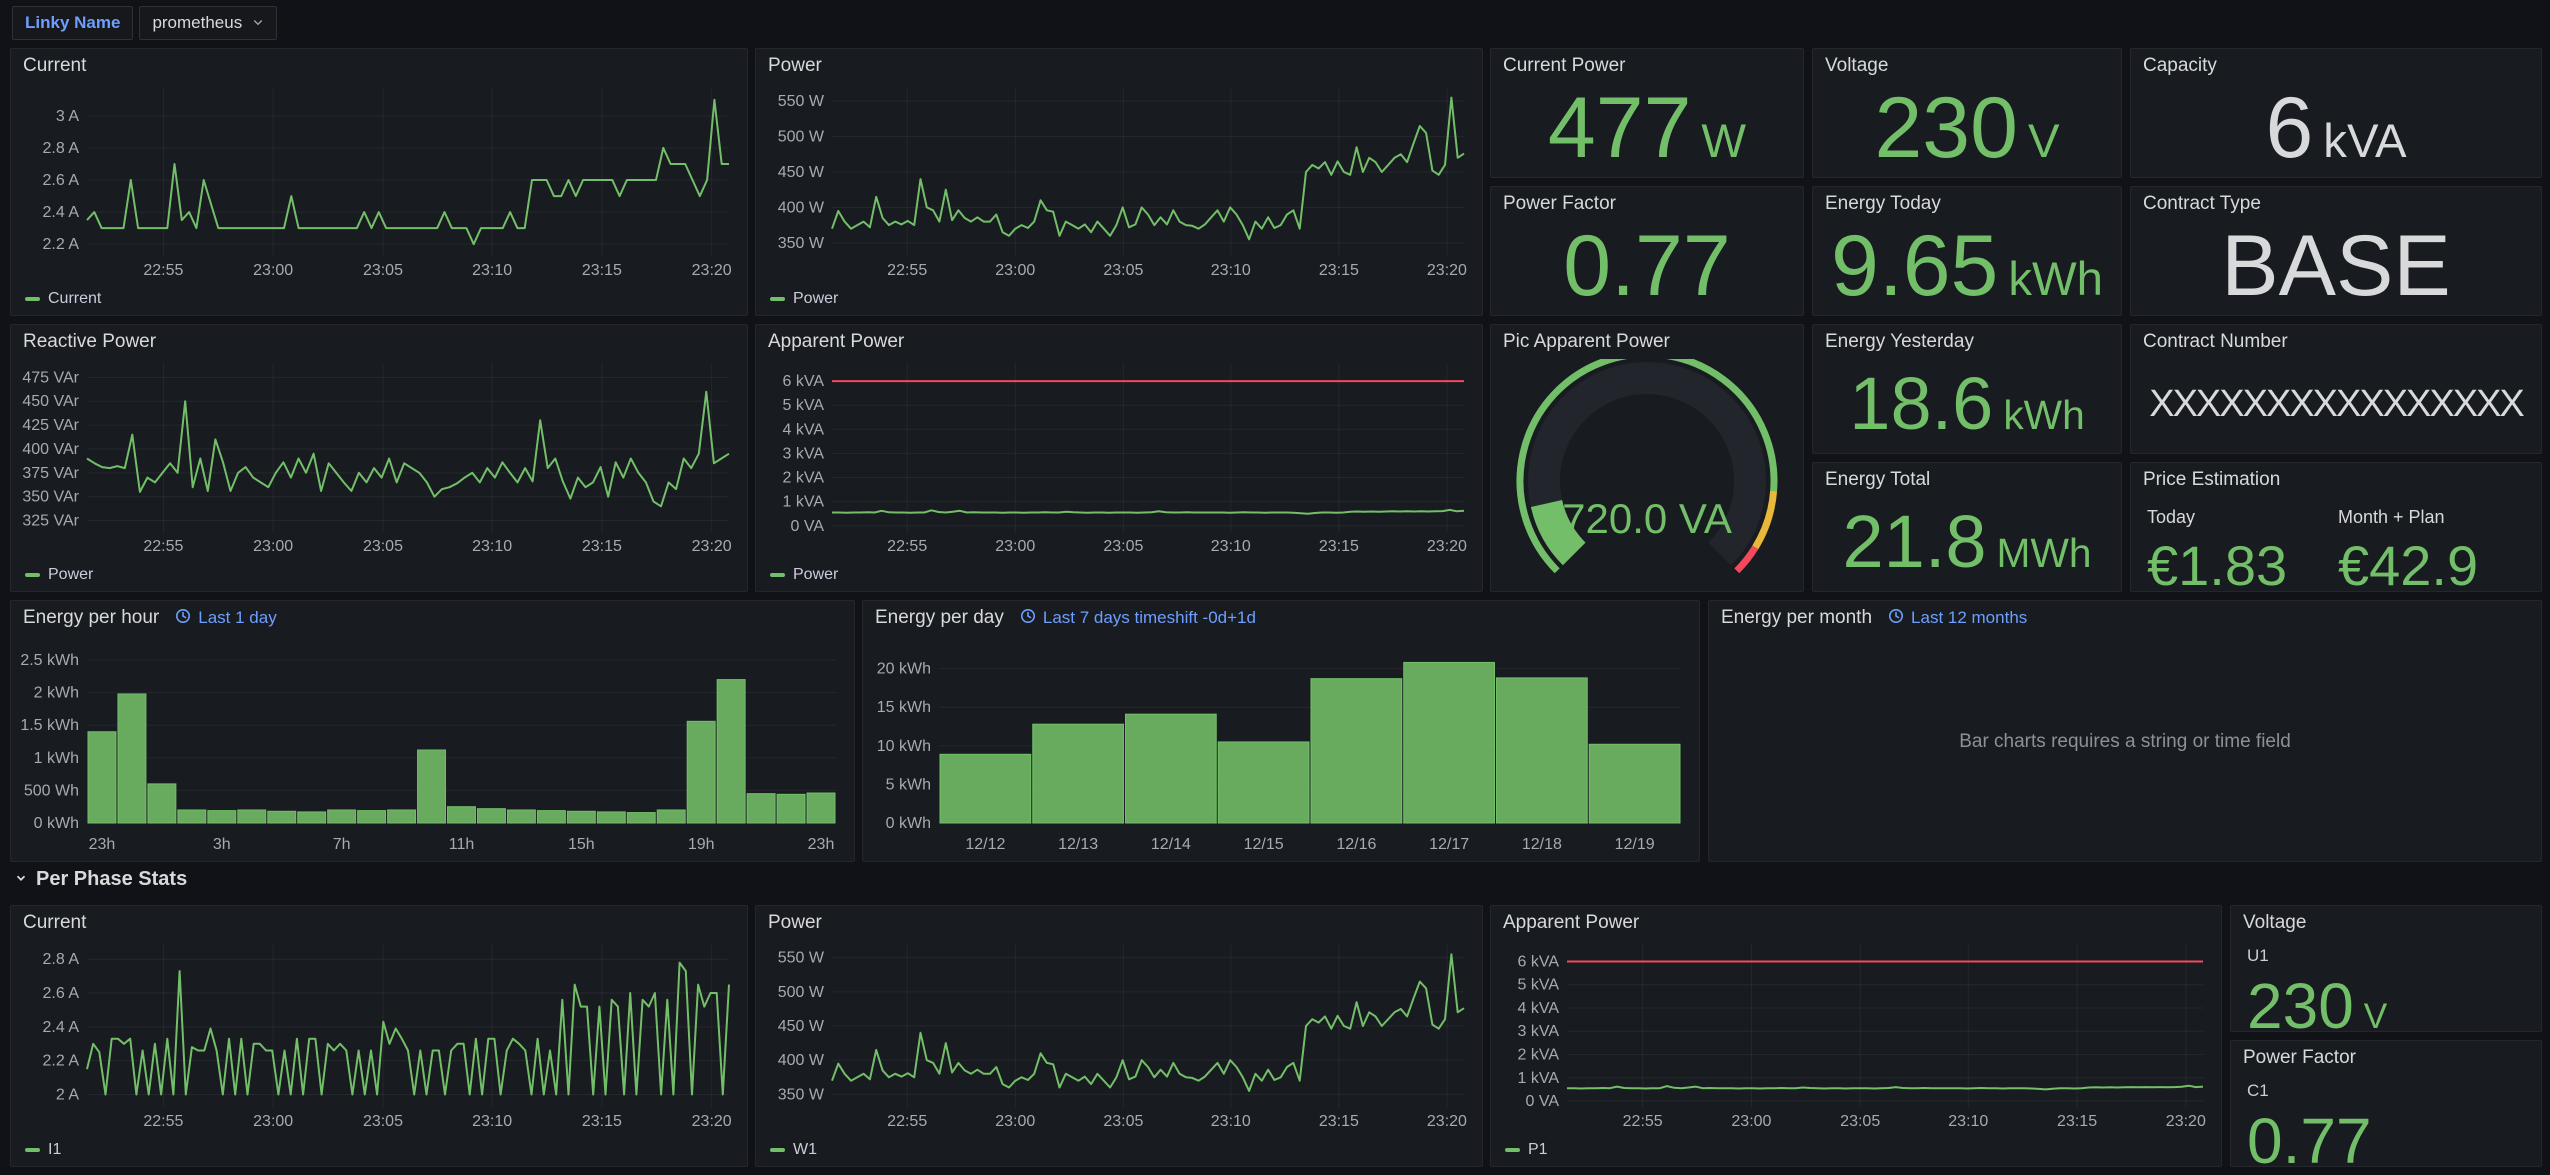 The image size is (2550, 1175). Describe the element at coordinates (2337, 404) in the screenshot. I see `stat-value: XXXXXXXXXXXXXXXX` at that location.